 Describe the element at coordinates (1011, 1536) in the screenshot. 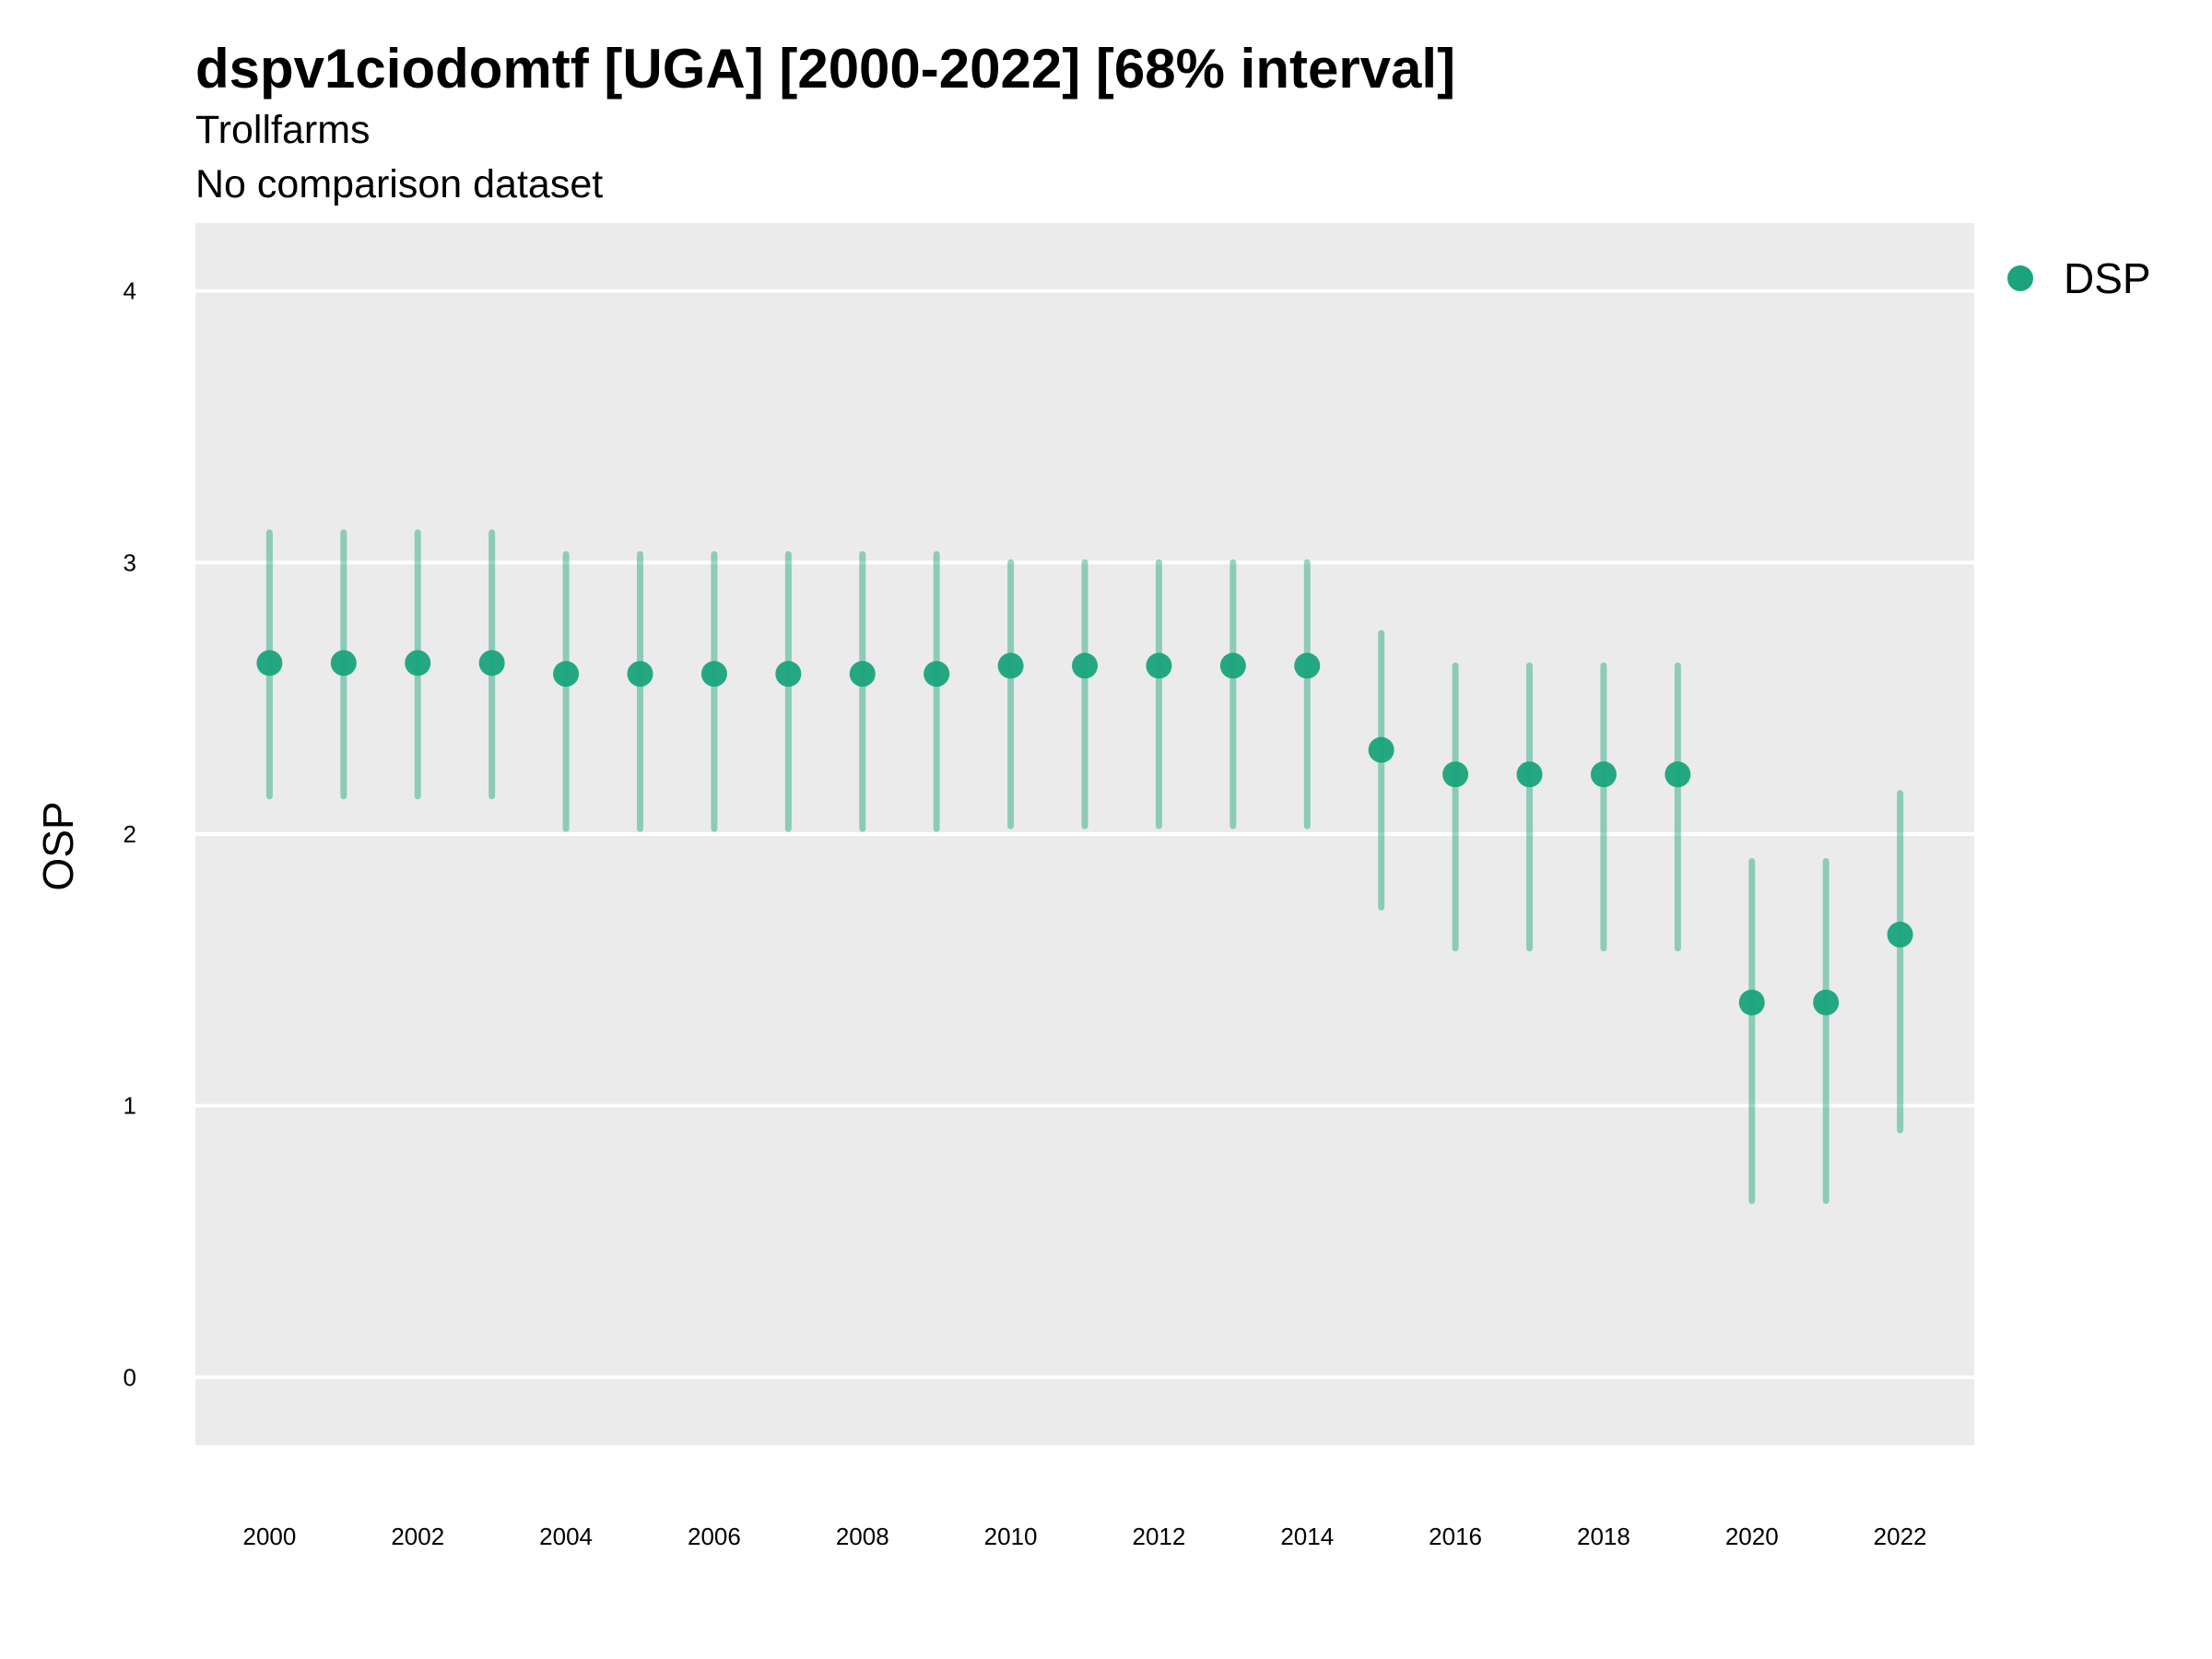

I see `x-tick-label: 2010` at that location.